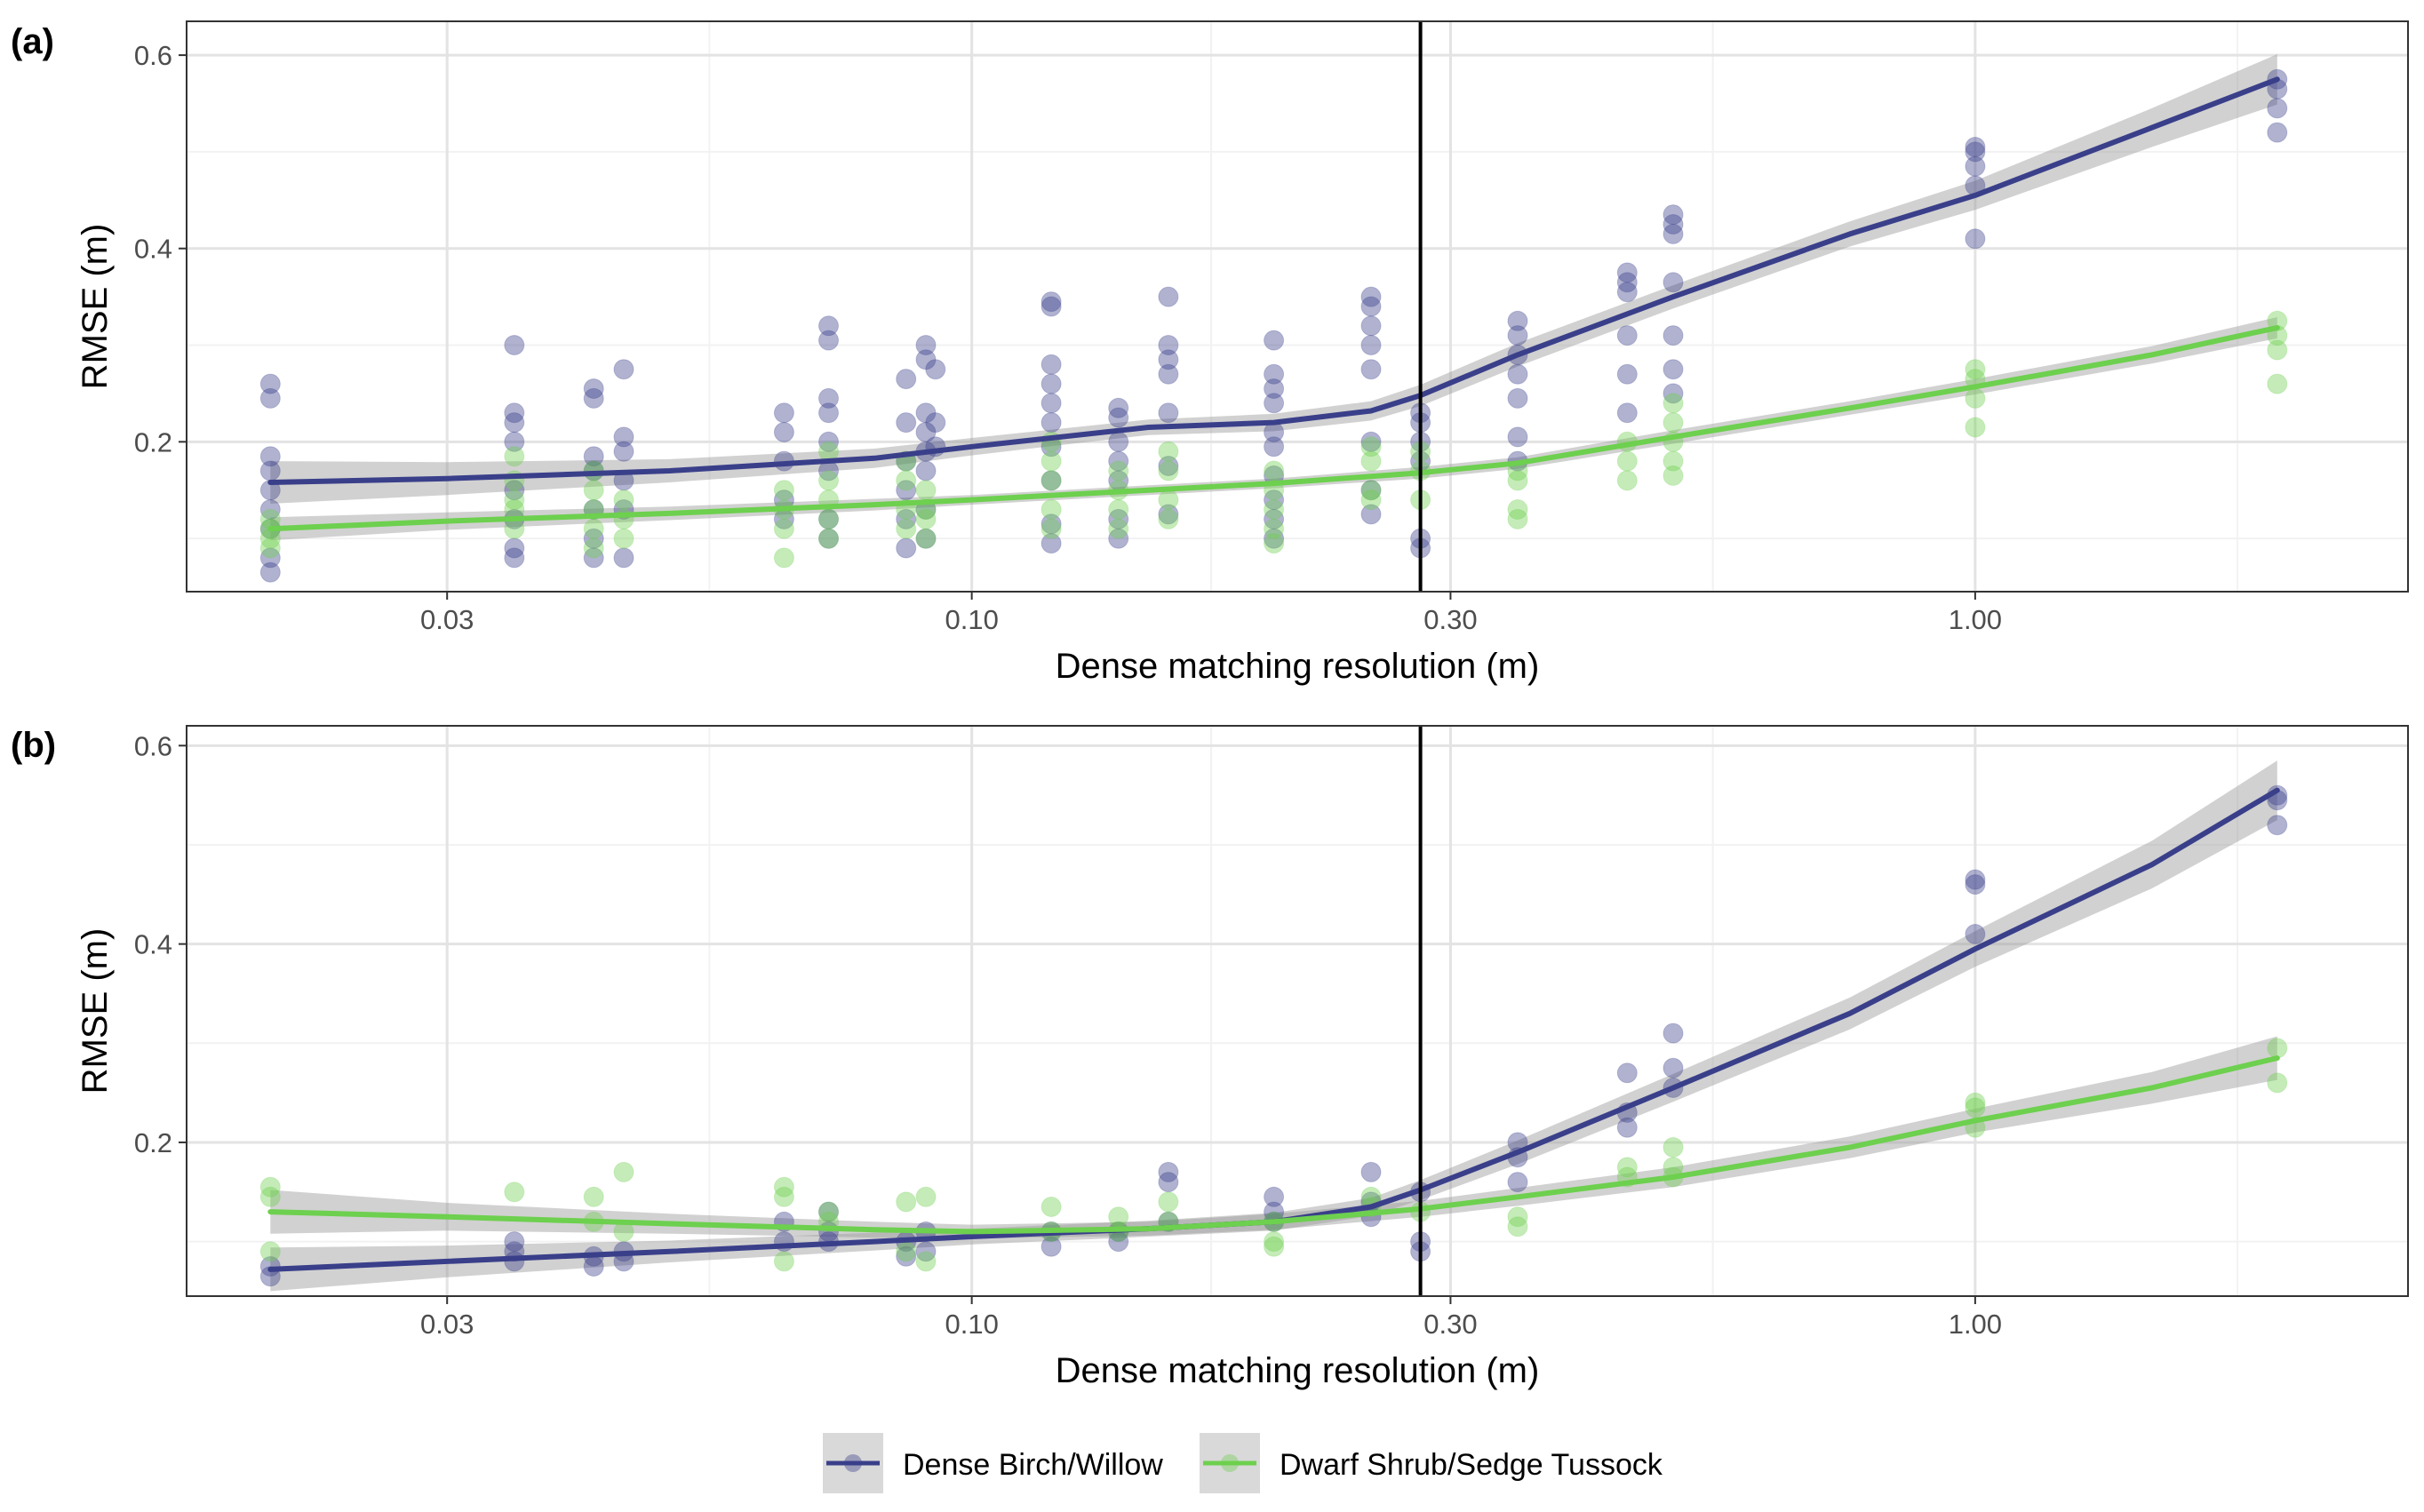  Describe the element at coordinates (95, 307) in the screenshot. I see `panel-a-y-axis-label: RMSE (m)` at that location.